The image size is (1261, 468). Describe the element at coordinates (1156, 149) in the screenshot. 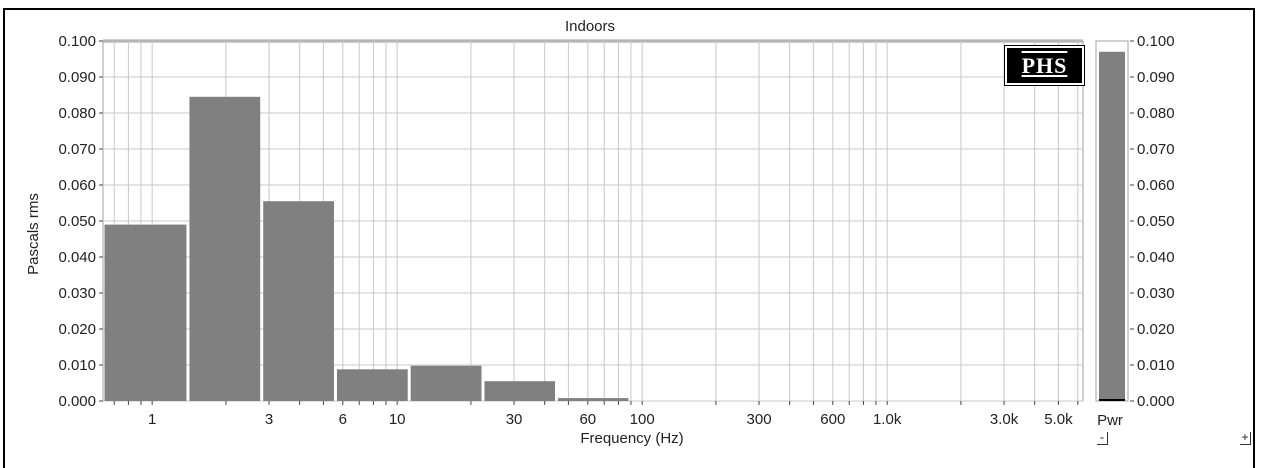

I see `power-tick-label: 0.070` at that location.